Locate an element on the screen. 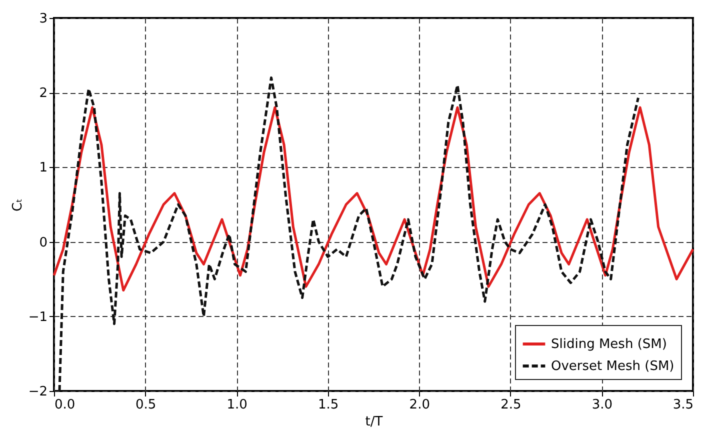 The height and width of the screenshot is (436, 710). x-tick-label: 3.0 is located at coordinates (602, 405).